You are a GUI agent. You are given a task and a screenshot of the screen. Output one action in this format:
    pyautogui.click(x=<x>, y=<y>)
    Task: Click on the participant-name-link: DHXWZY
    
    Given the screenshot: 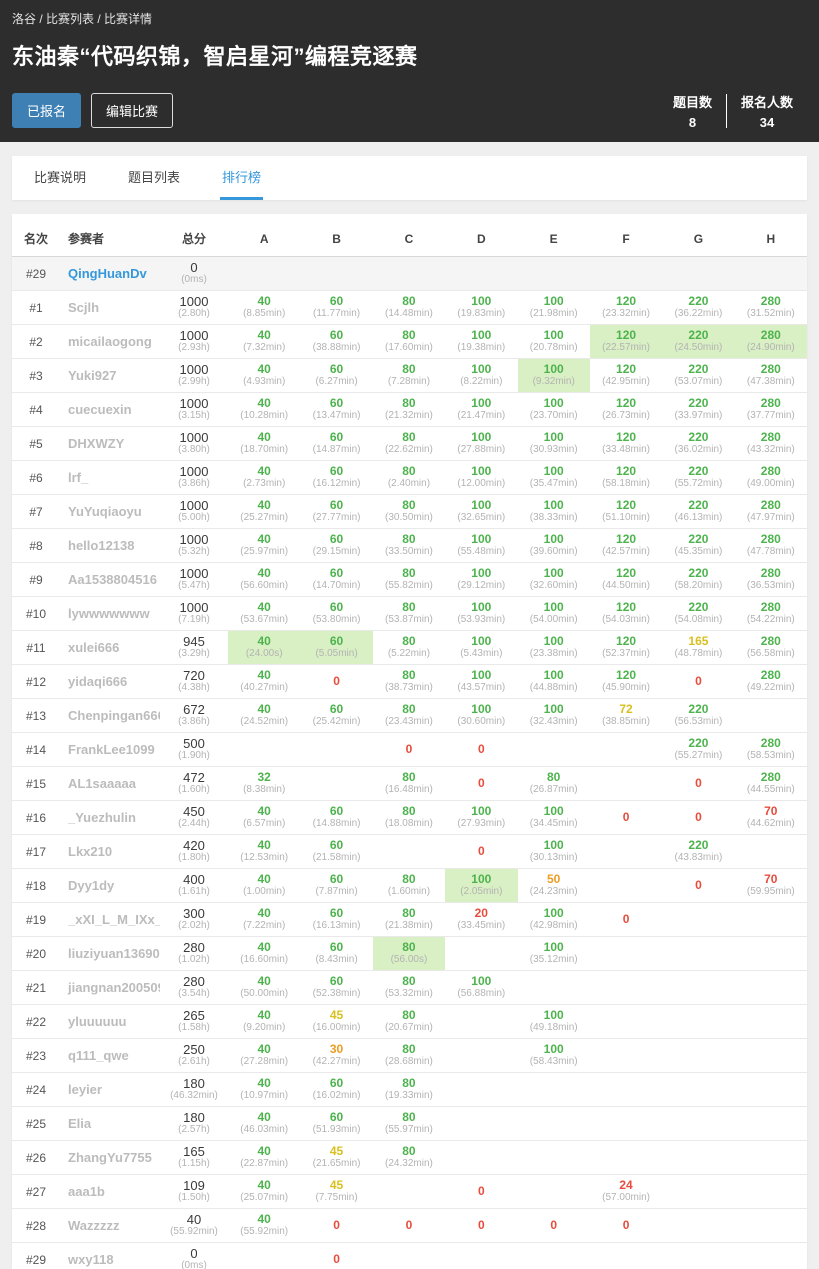 What is the action you would take?
    pyautogui.click(x=110, y=443)
    